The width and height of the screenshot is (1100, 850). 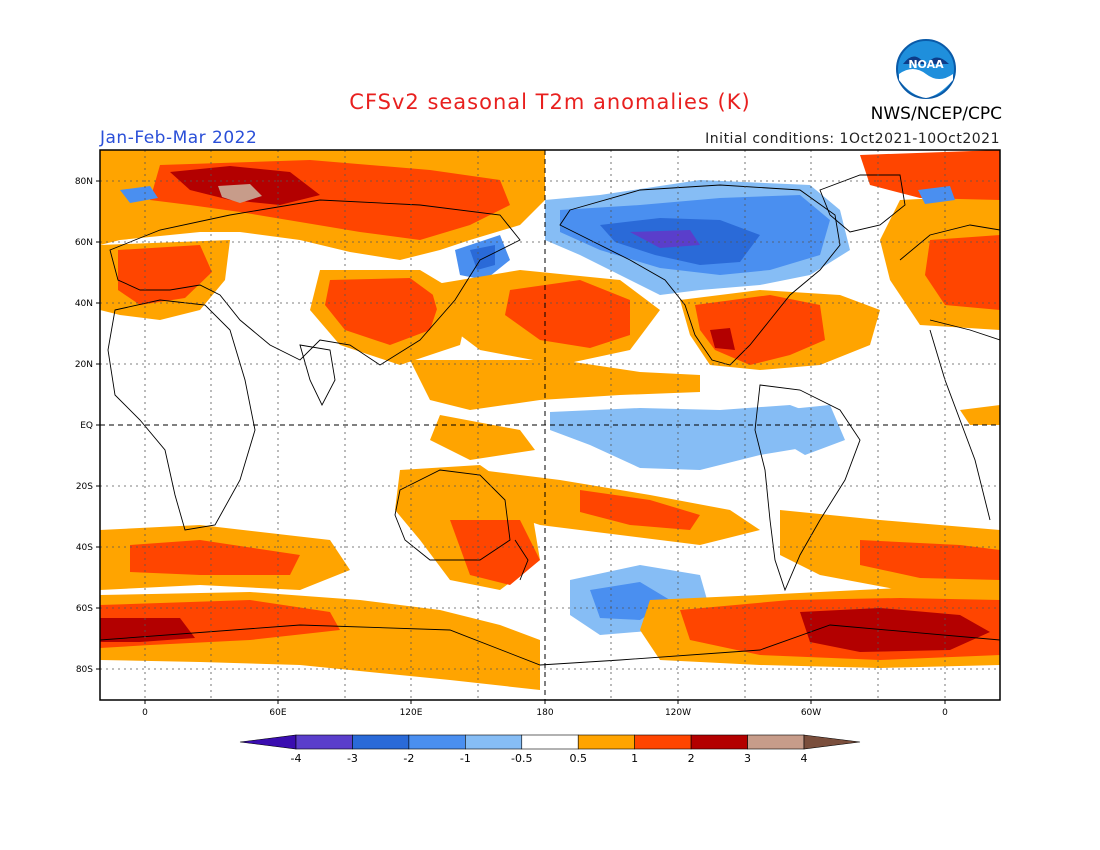 What do you see at coordinates (521, 758) in the screenshot?
I see `colorbar-tick-label: -0.5` at bounding box center [521, 758].